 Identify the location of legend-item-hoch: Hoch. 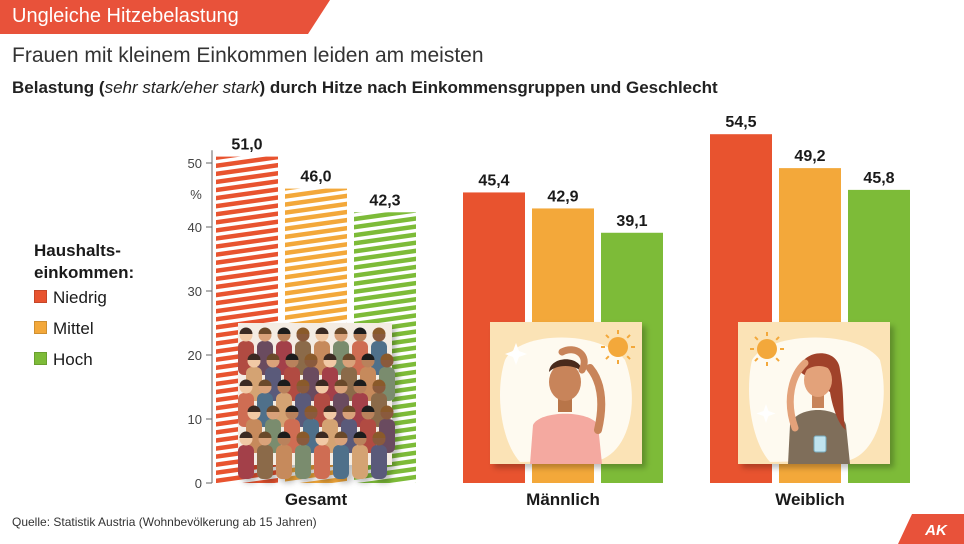
(63, 360).